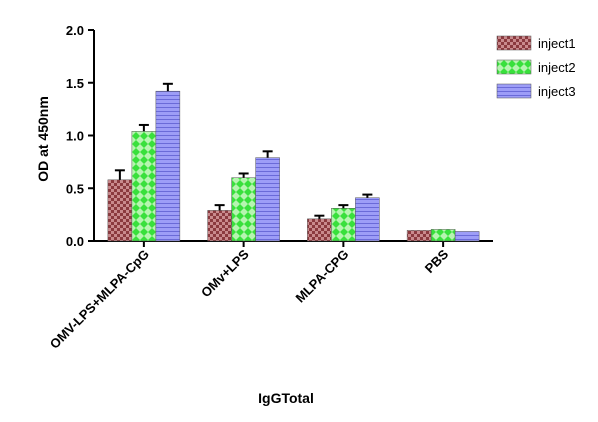 The width and height of the screenshot is (598, 422). Describe the element at coordinates (557, 91) in the screenshot. I see `legend-label: inject3` at that location.